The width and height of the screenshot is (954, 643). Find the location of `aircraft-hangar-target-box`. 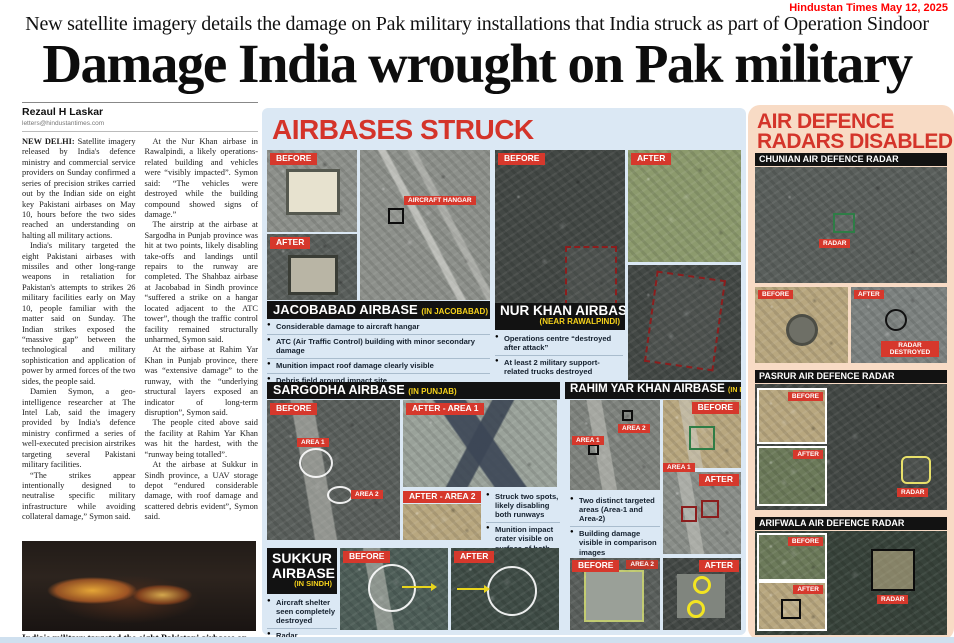

aircraft-hangar-target-box is located at coordinates (396, 216).